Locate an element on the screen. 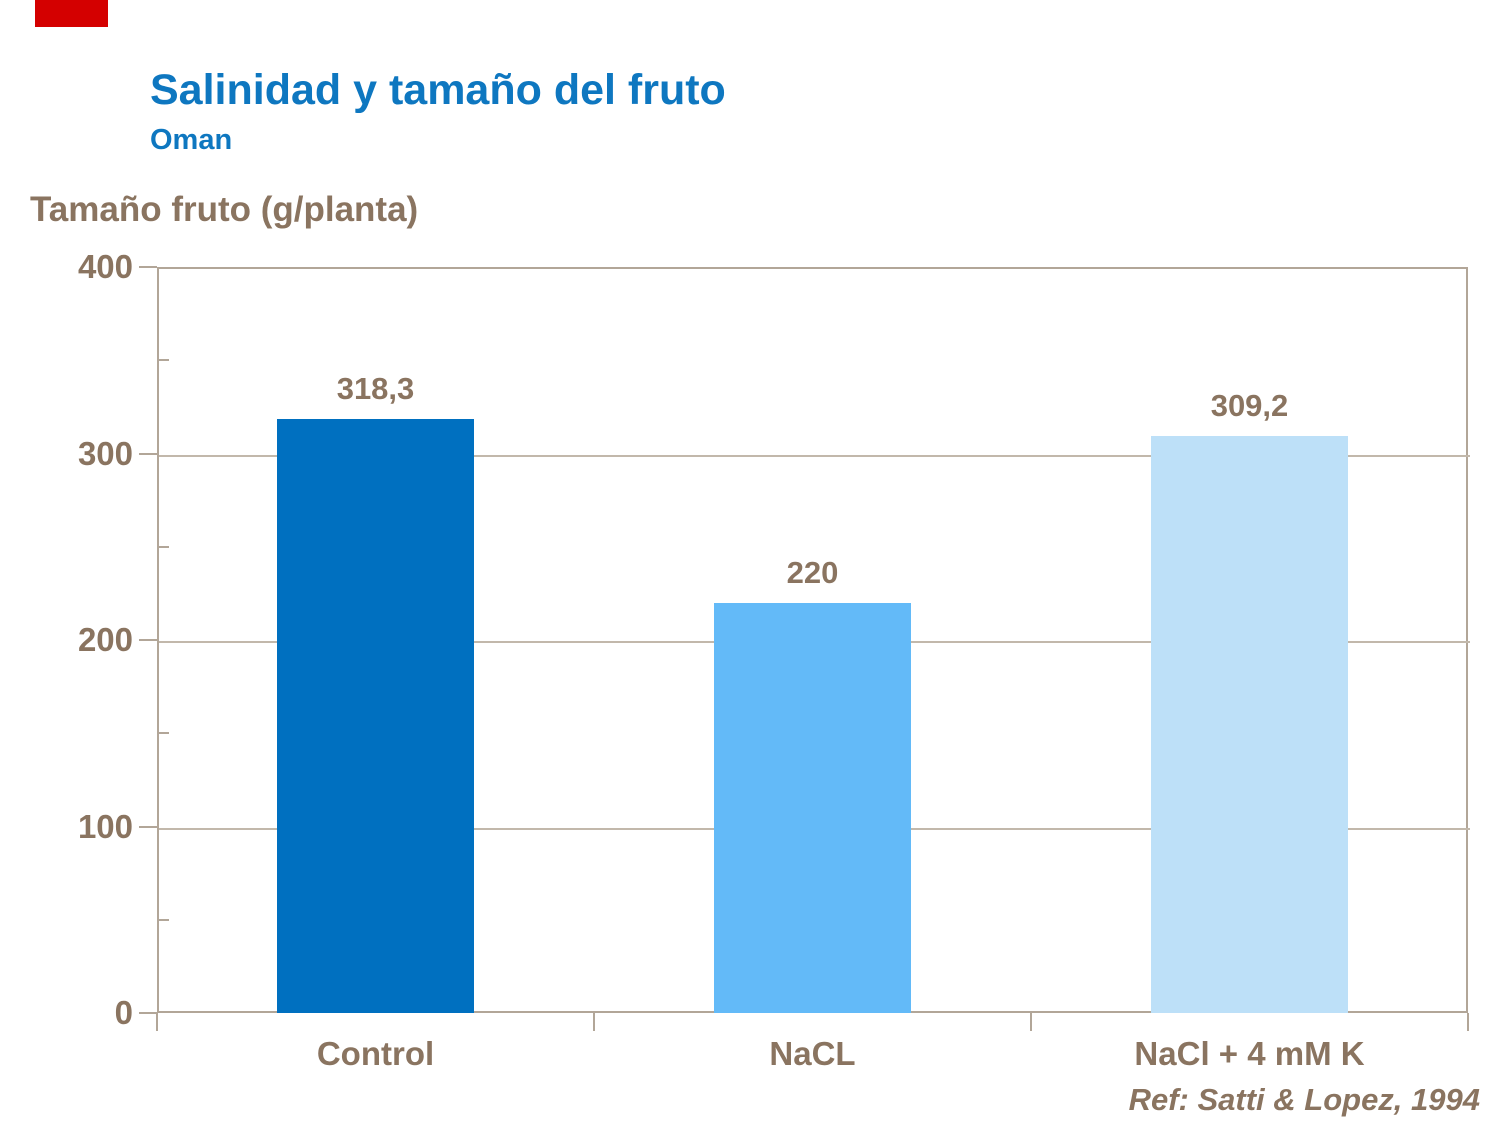 The height and width of the screenshot is (1125, 1500). x-category-label: NaCL is located at coordinates (812, 1053).